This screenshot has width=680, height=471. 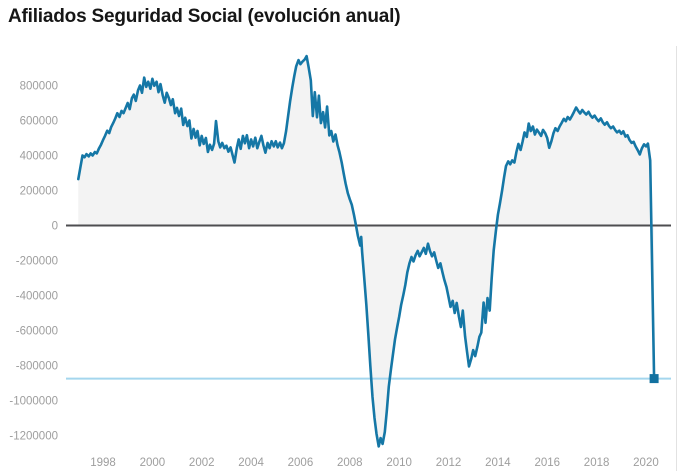 I want to click on x-tick-label: 2018, so click(x=597, y=463).